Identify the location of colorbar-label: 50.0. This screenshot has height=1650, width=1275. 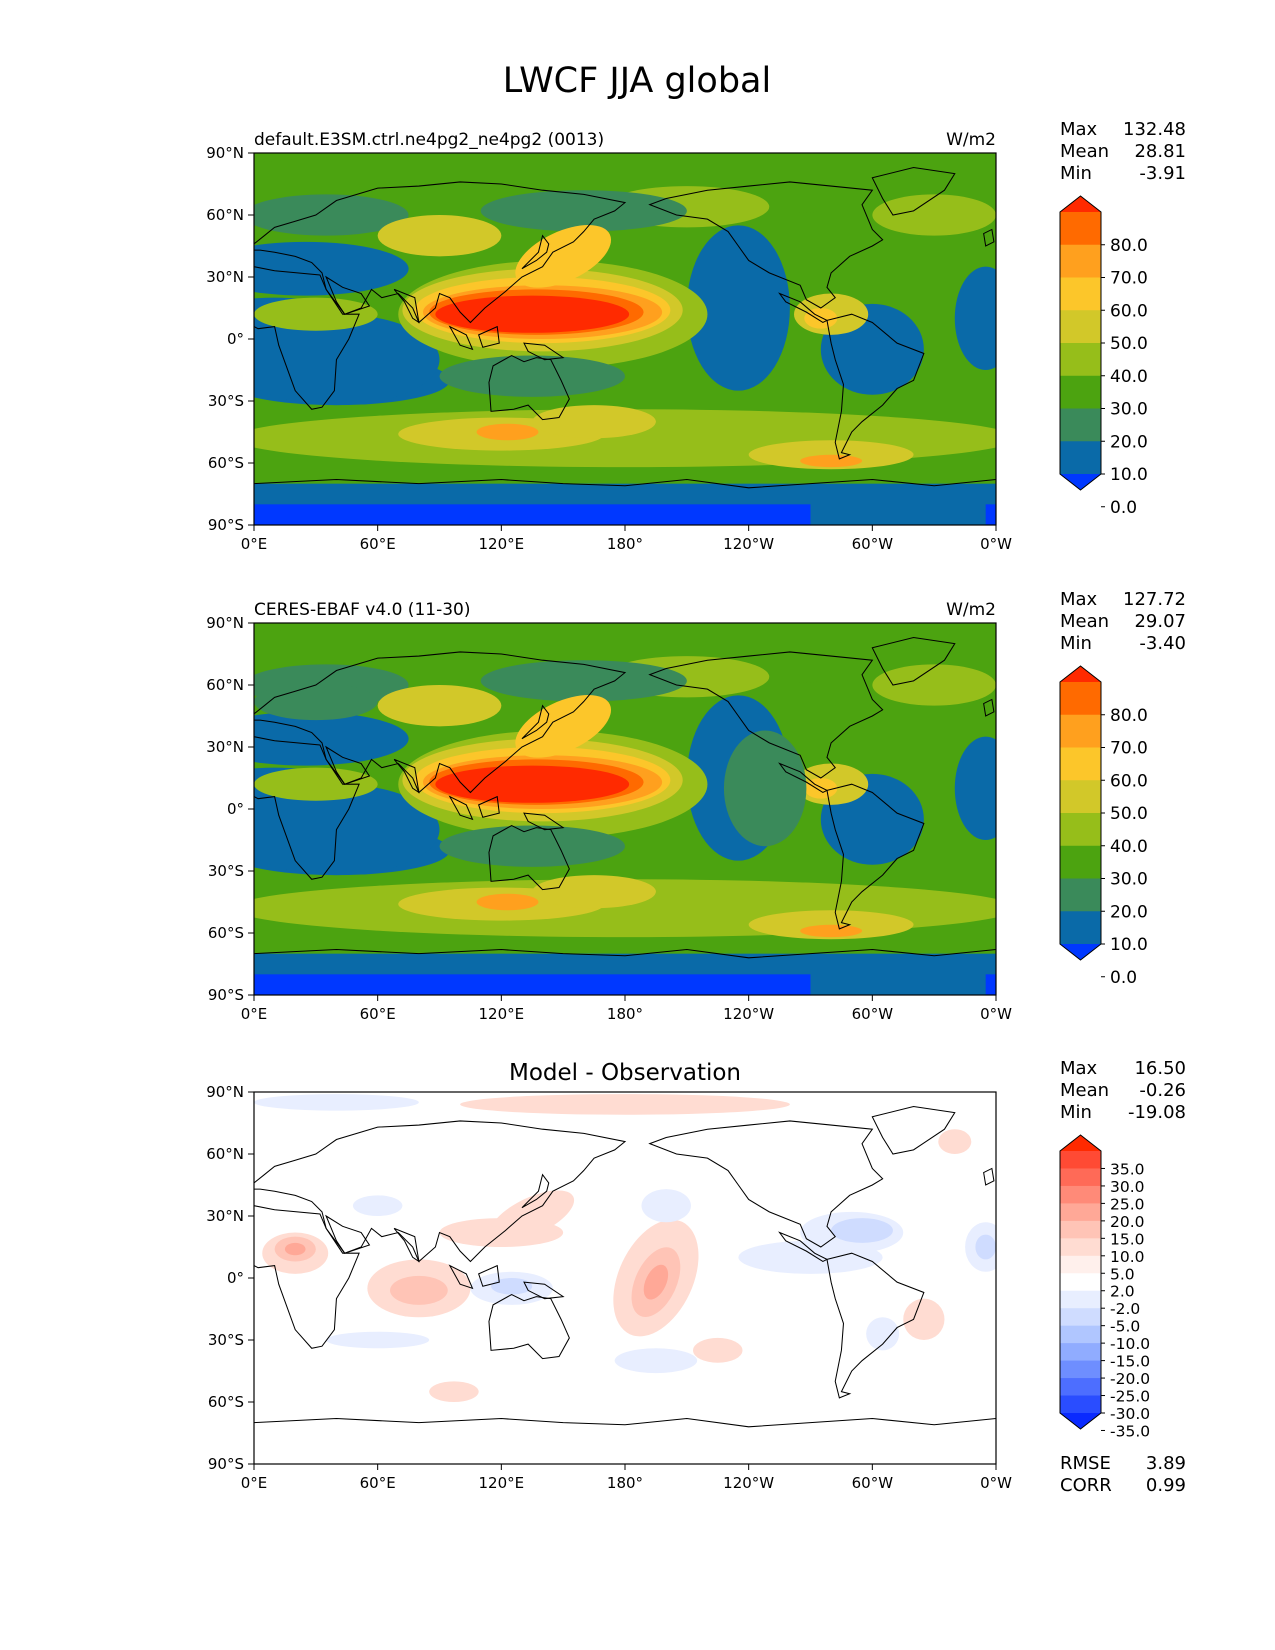
(1129, 344).